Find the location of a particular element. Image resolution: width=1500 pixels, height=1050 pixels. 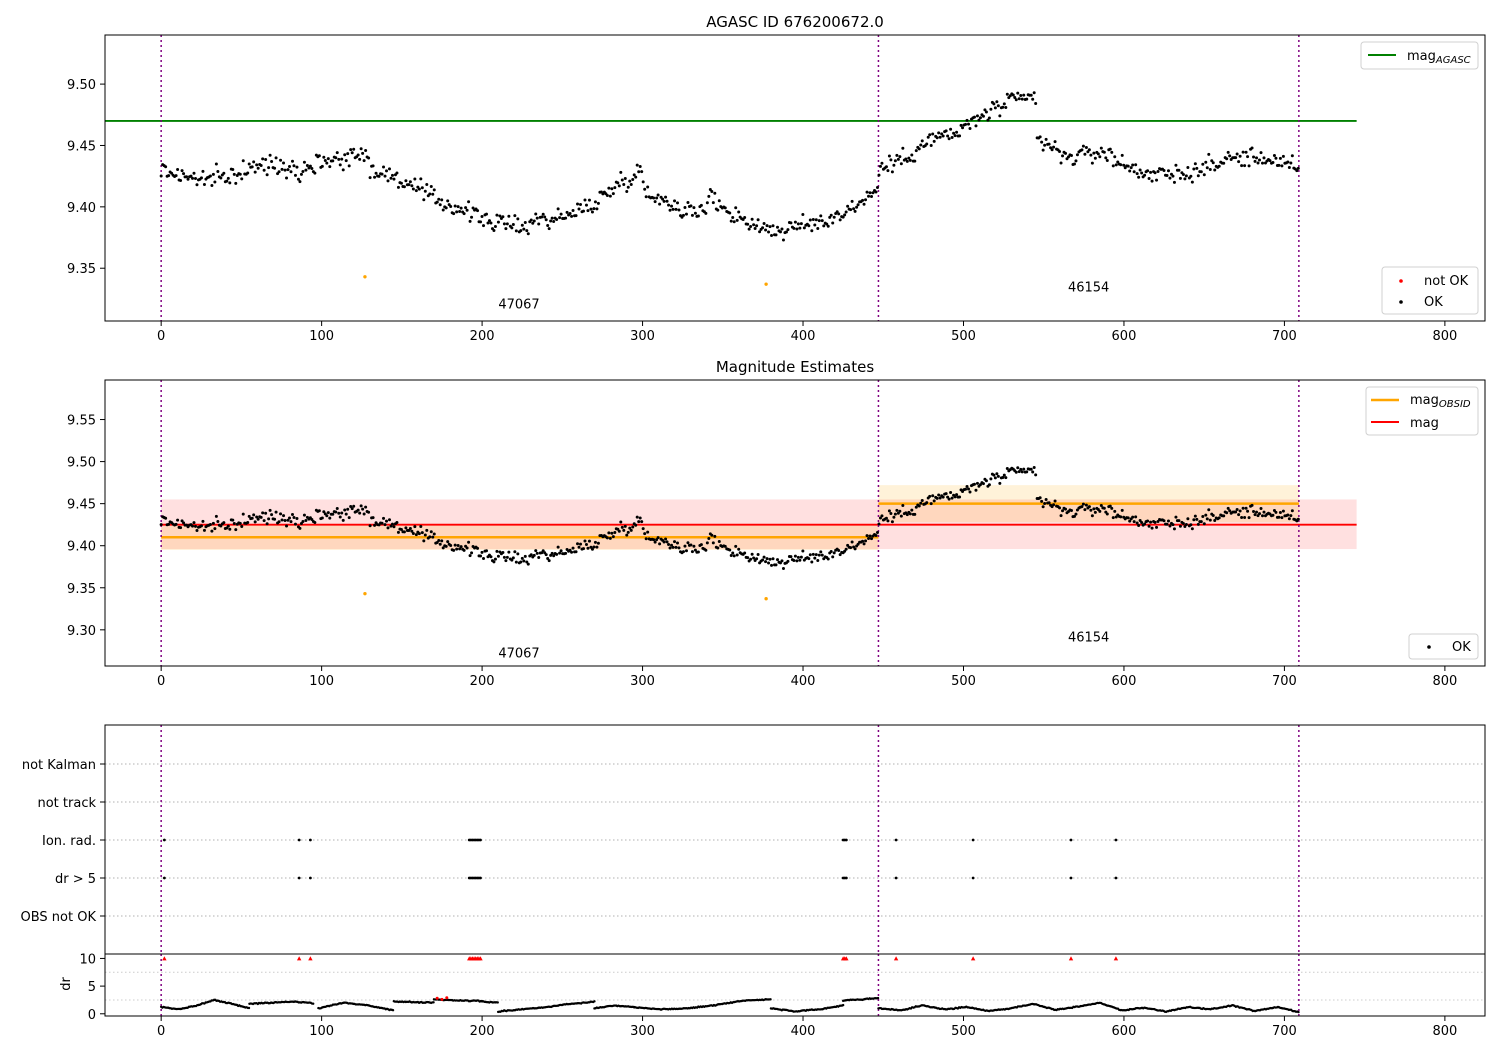

panel-dr: 0 100 200 300 400 500 600 700 800 0 5 10 dr is located at coordinates (772, 995).